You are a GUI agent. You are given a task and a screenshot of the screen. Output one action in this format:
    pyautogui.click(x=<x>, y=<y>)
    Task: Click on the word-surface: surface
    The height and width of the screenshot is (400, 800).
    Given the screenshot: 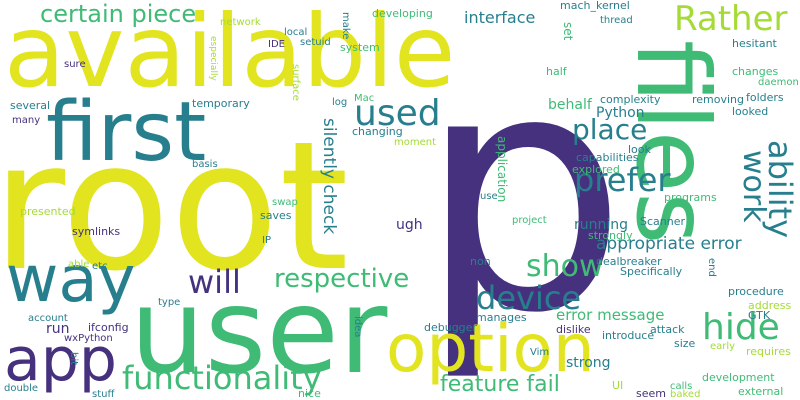 What is the action you would take?
    pyautogui.click(x=295, y=82)
    